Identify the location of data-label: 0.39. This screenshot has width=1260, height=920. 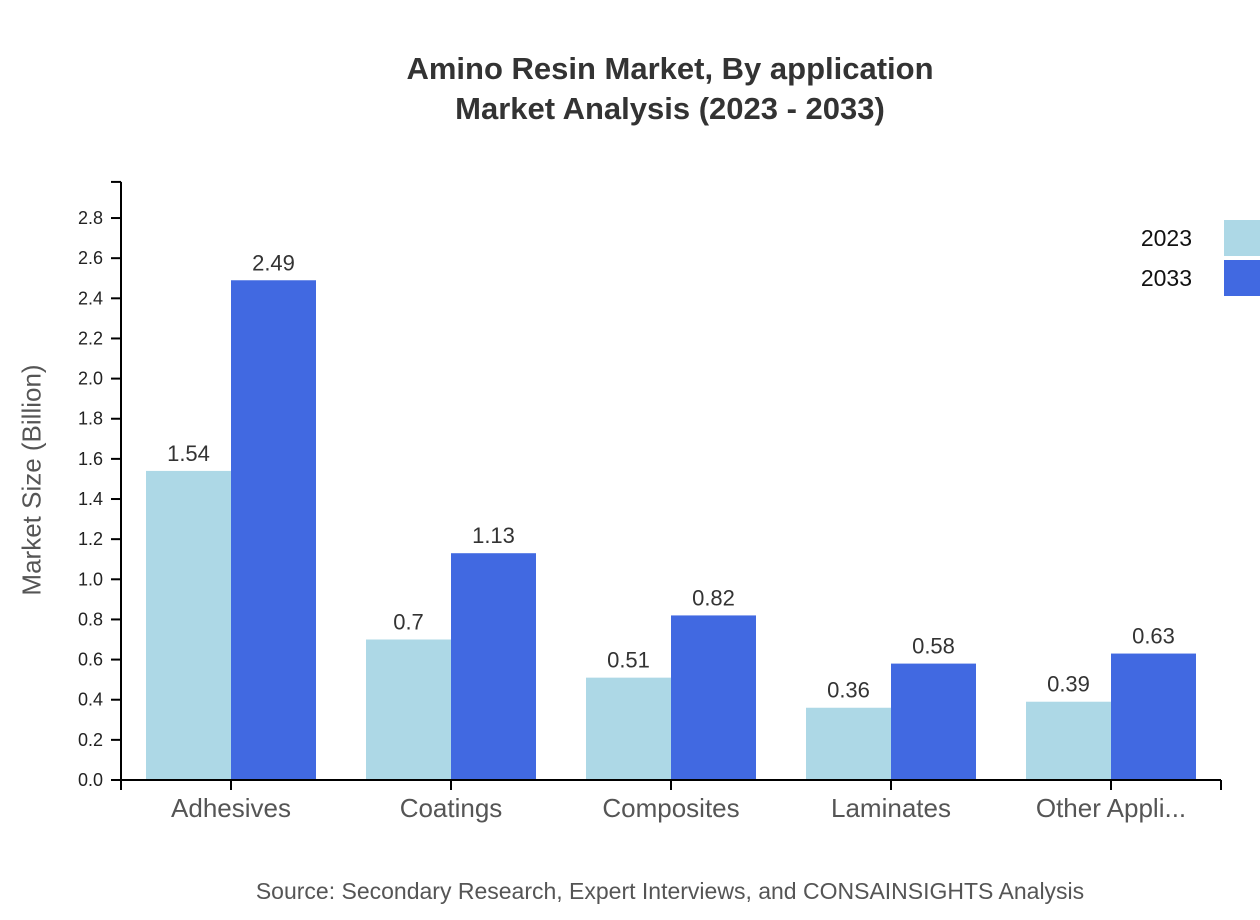
(1068, 684).